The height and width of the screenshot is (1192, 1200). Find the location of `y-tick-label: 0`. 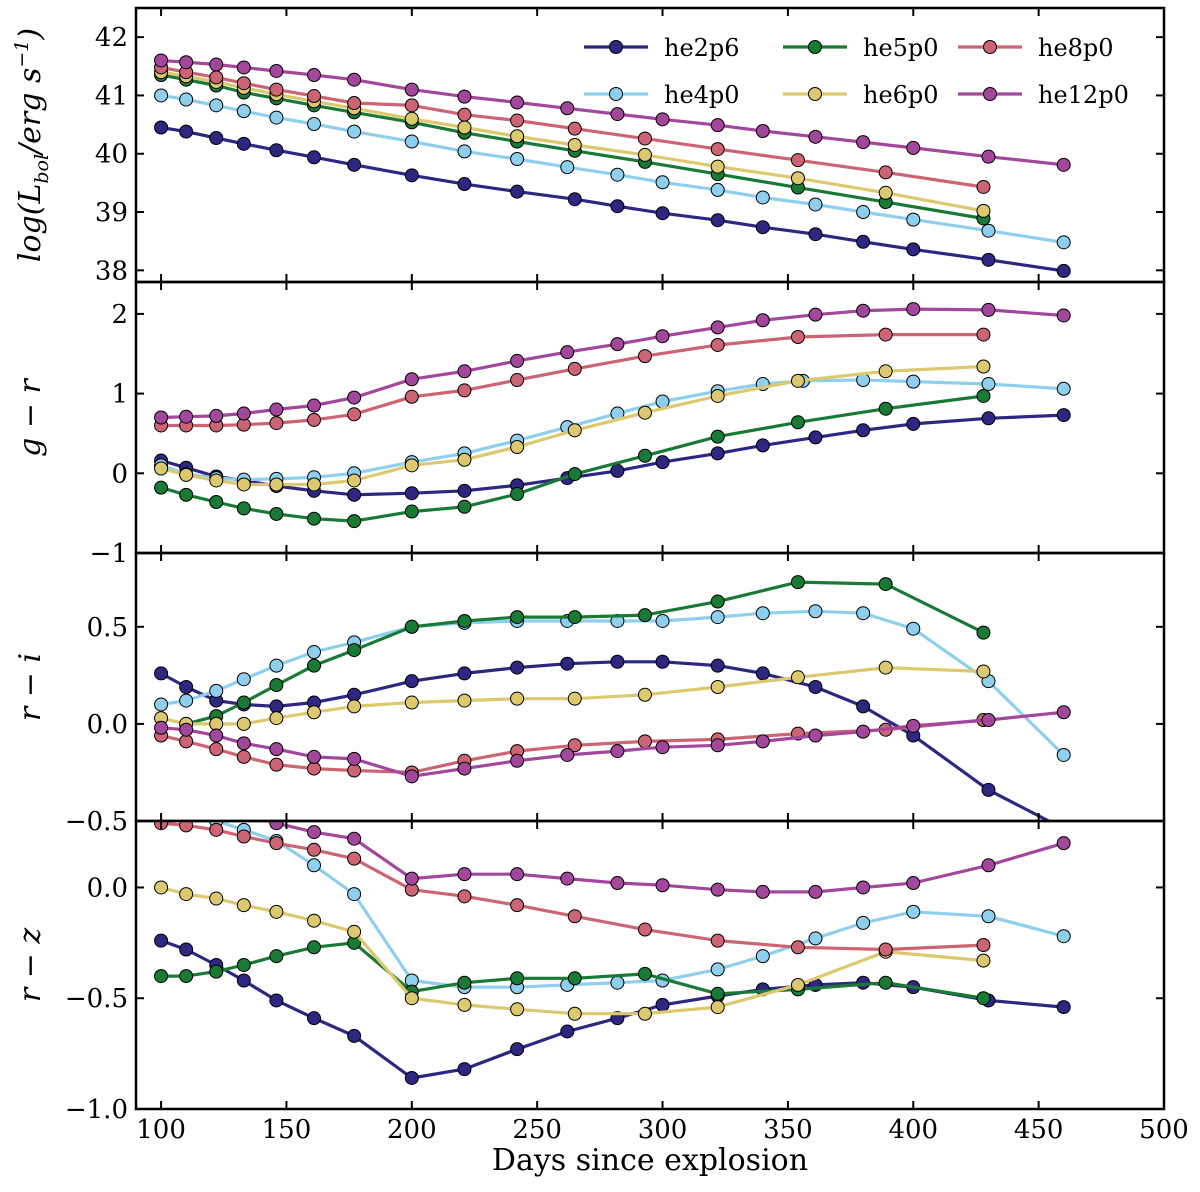

y-tick-label: 0 is located at coordinates (119, 474).